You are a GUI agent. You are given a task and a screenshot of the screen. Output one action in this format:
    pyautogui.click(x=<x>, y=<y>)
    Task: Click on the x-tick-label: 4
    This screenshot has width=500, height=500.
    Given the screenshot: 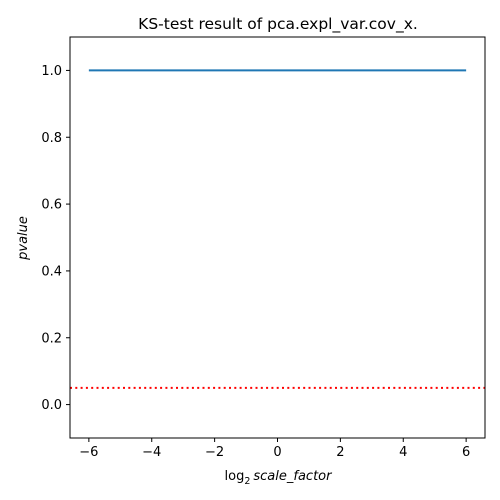 What is the action you would take?
    pyautogui.click(x=403, y=452)
    